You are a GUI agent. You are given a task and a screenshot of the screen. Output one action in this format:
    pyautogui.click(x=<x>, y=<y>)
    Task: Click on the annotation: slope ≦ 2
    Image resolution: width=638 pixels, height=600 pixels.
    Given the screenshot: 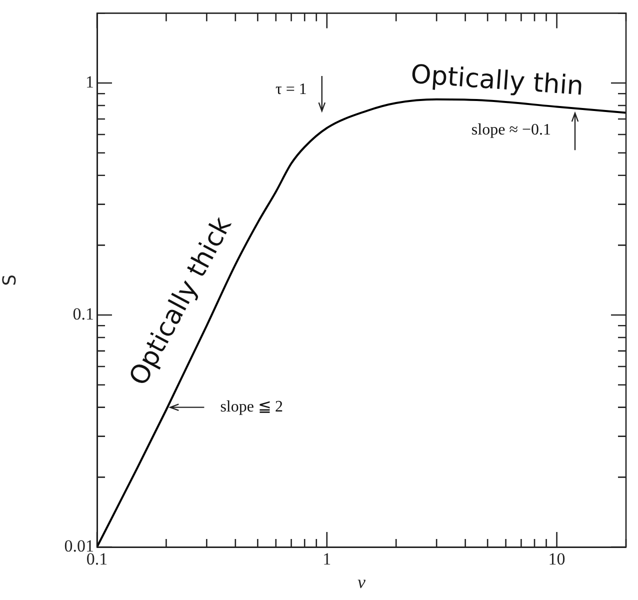 What is the action you would take?
    pyautogui.click(x=251, y=407)
    